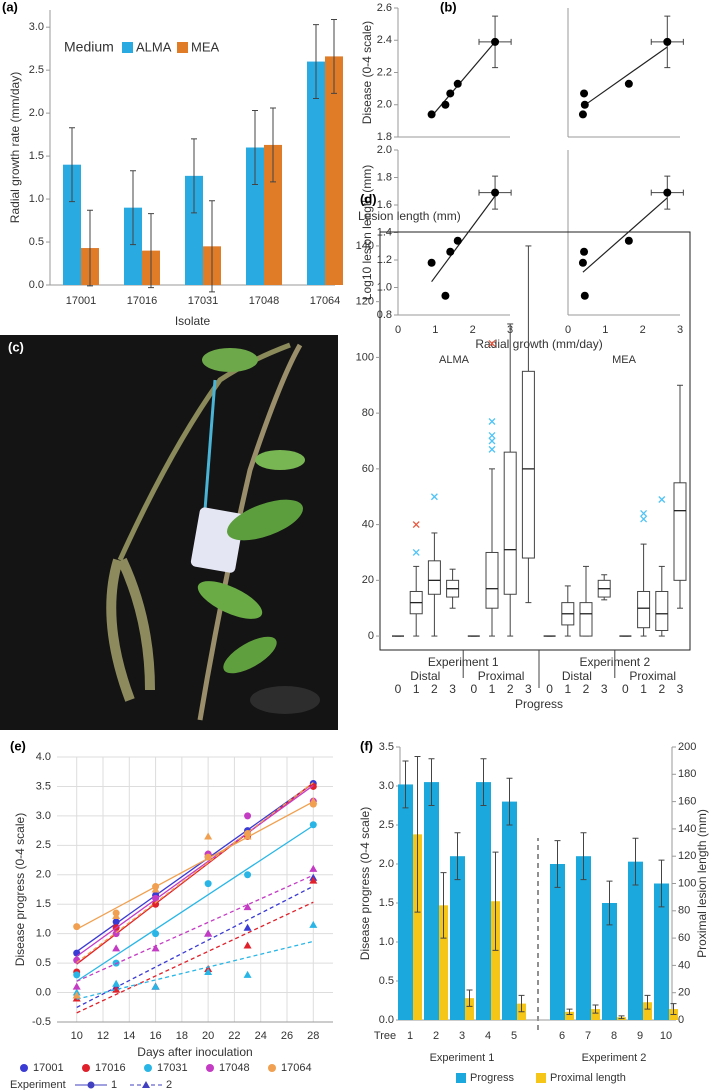 Image resolution: width=709 pixels, height=1090 pixels. Describe the element at coordinates (384, 315) in the screenshot. I see `y-tick-label: 0.8` at that location.